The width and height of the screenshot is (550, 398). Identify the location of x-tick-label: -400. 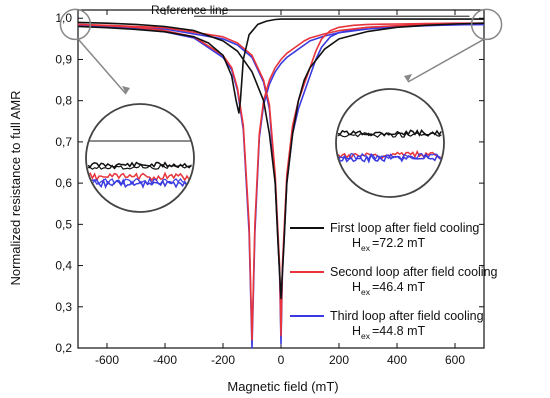
(165, 360).